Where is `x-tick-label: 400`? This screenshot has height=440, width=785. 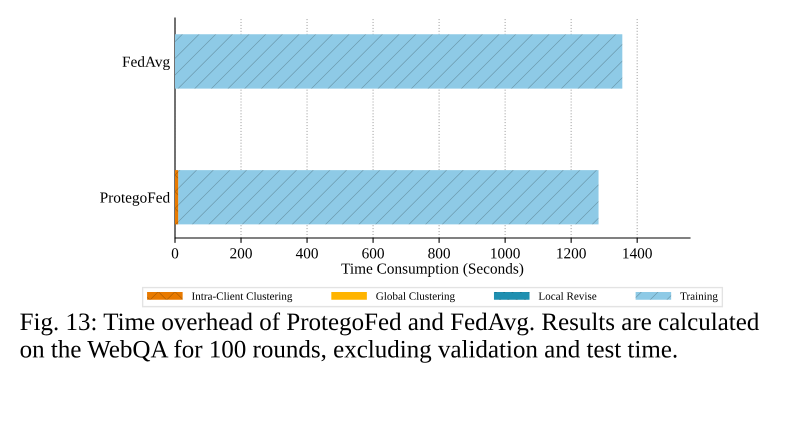 x-tick-label: 400 is located at coordinates (307, 253).